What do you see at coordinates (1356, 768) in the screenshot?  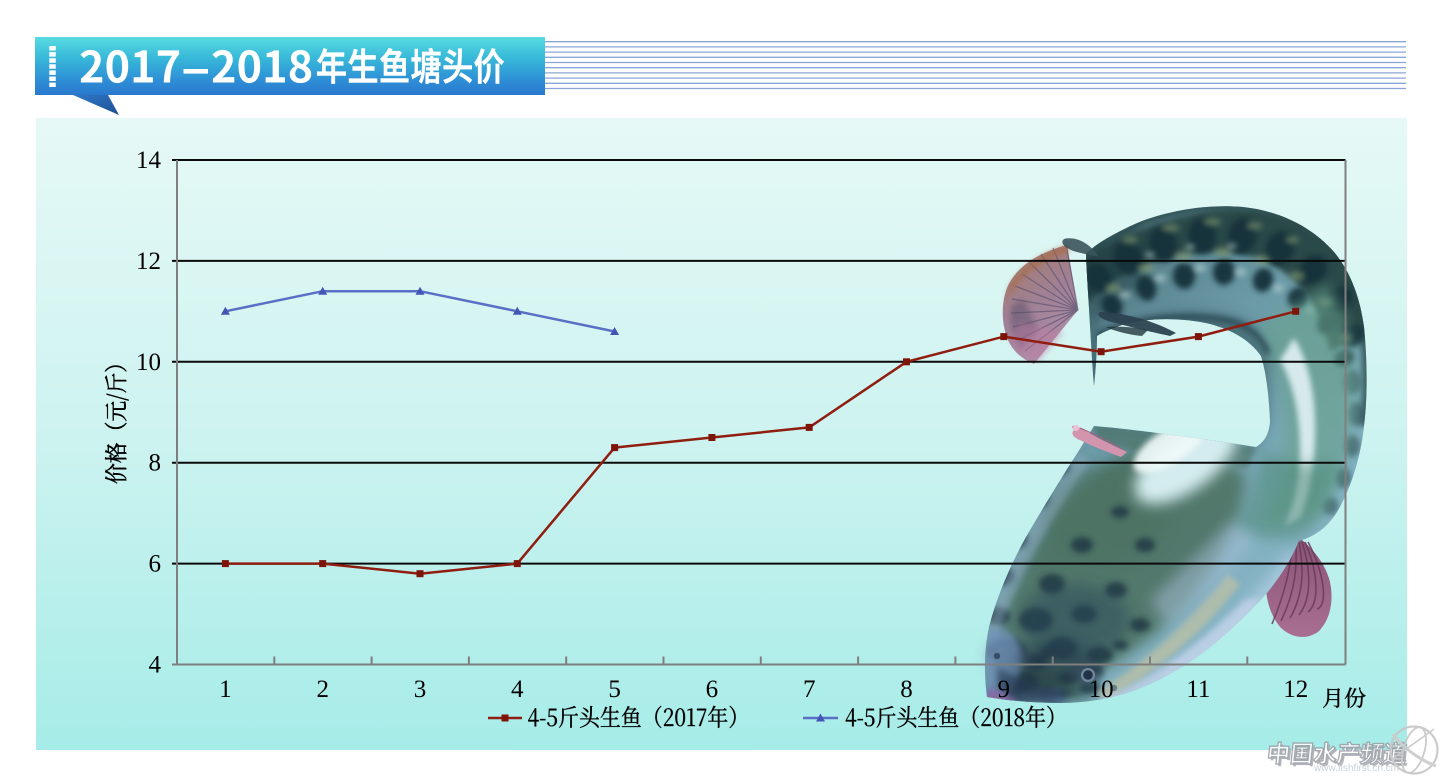 I see `svg-text: www.fishfirst.cn.cm` at bounding box center [1356, 768].